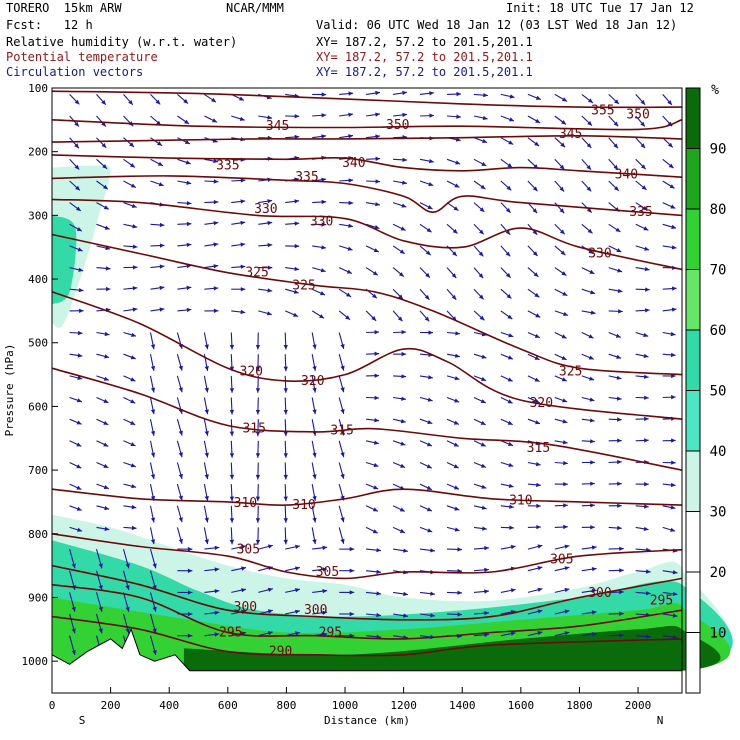 This screenshot has height=740, width=740. I want to click on y-tick-label-200: 200, so click(38, 152).